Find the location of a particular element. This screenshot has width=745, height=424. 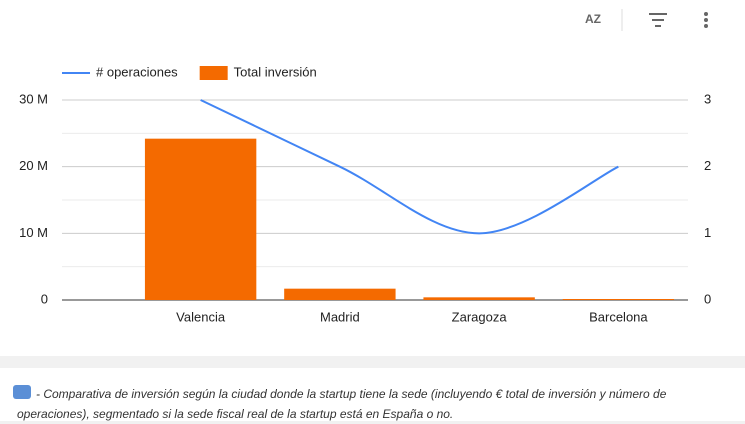

x-tick-label: Barcelona is located at coordinates (618, 316).